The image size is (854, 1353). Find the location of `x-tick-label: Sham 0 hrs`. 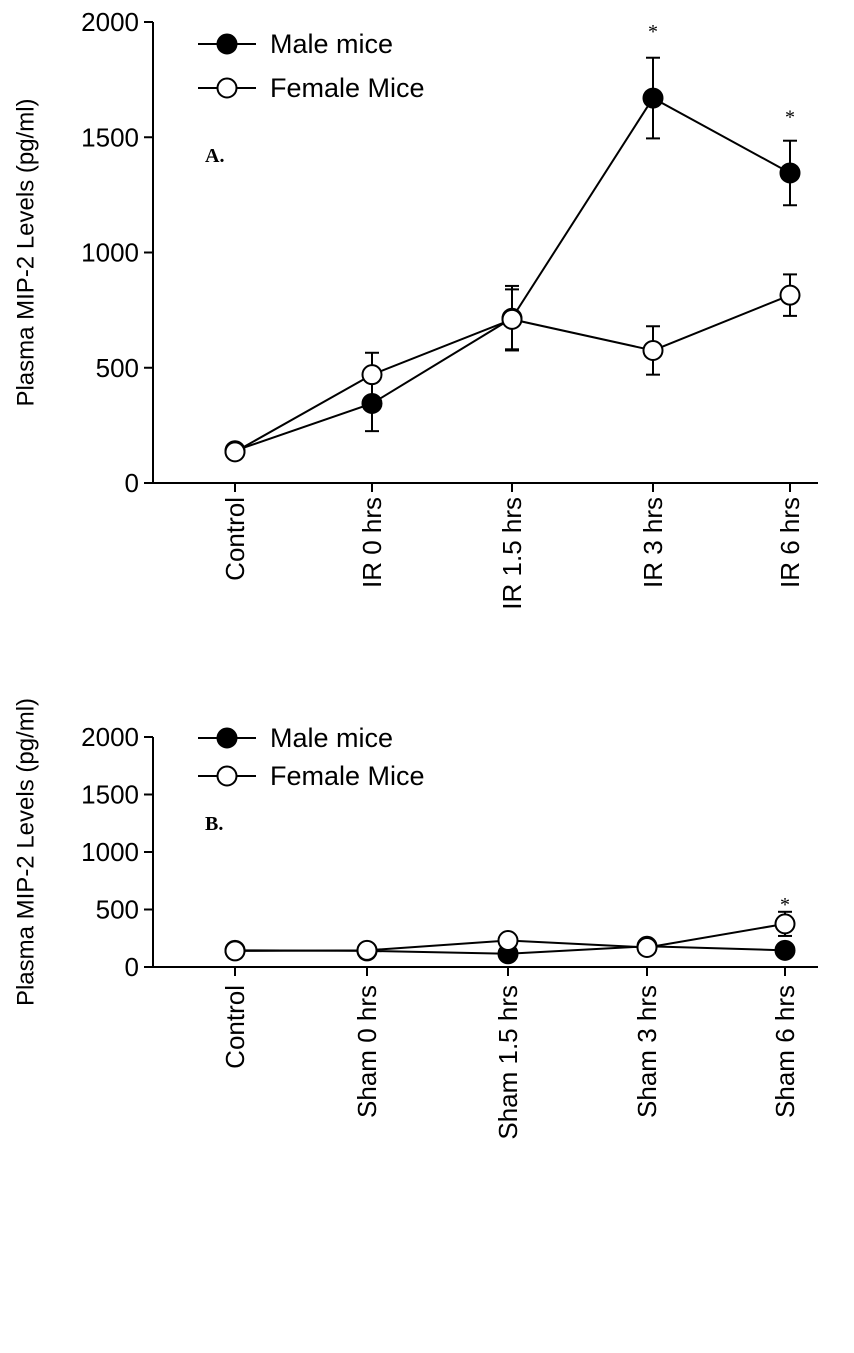

x-tick-label: Sham 0 hrs is located at coordinates (367, 1051).